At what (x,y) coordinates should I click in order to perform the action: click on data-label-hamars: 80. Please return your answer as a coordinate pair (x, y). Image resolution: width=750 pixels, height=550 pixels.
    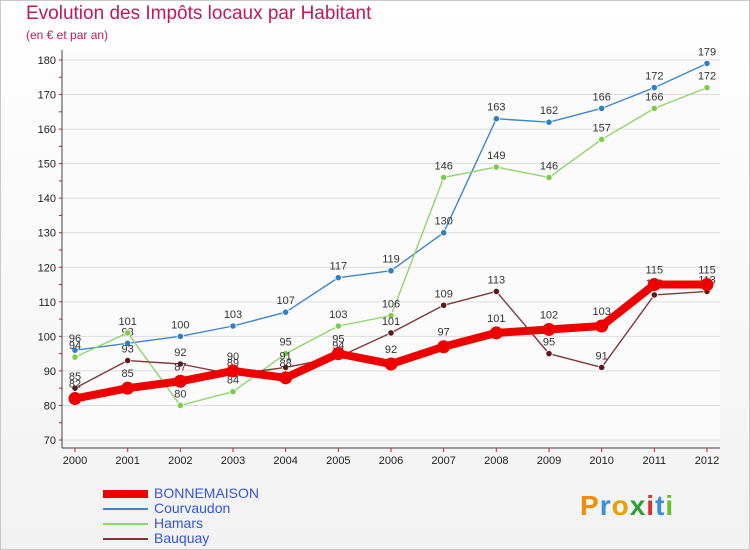
    Looking at the image, I should click on (180, 394).